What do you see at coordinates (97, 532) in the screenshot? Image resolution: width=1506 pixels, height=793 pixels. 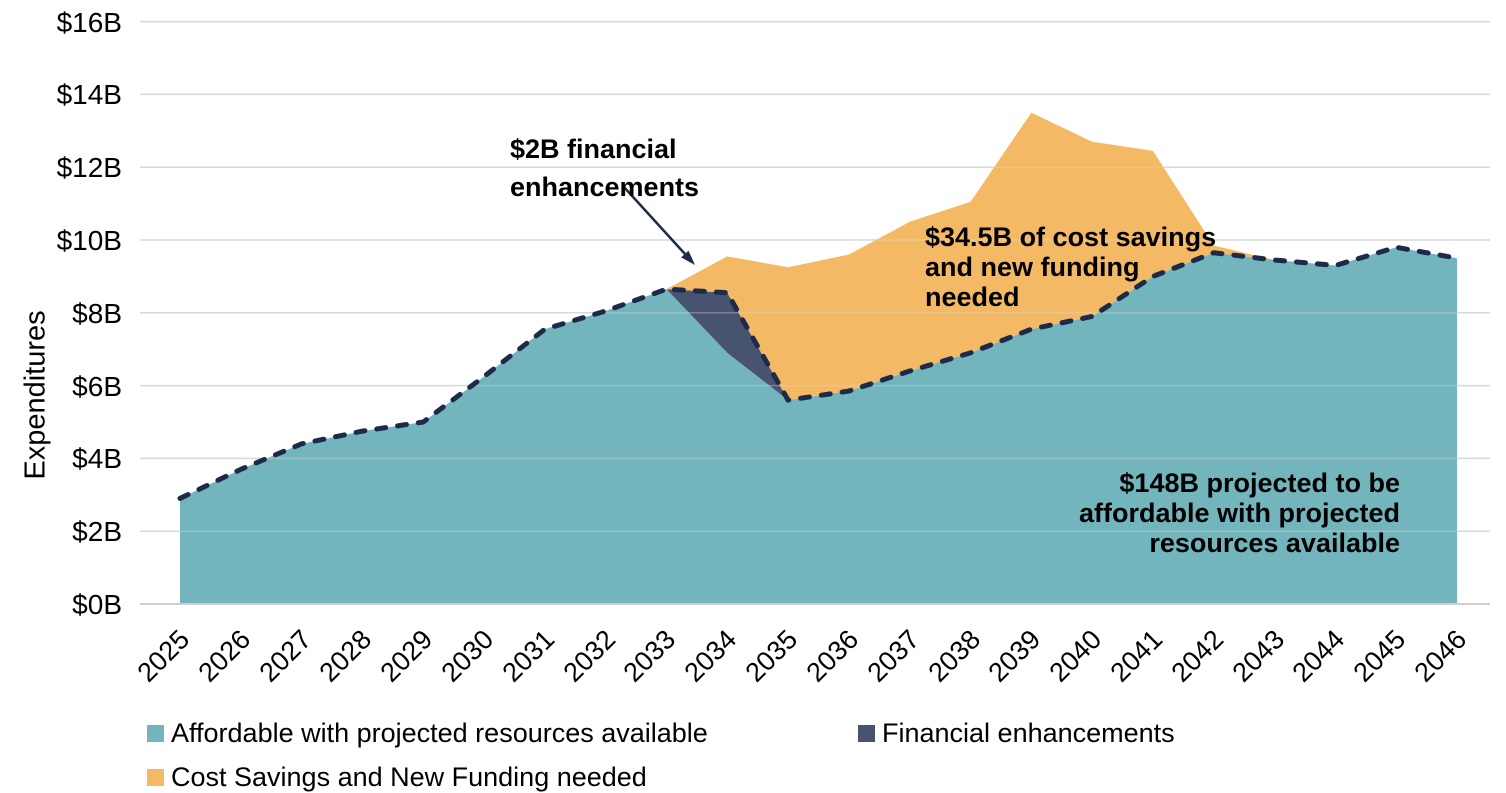 I see `y-tick-label: $2B` at bounding box center [97, 532].